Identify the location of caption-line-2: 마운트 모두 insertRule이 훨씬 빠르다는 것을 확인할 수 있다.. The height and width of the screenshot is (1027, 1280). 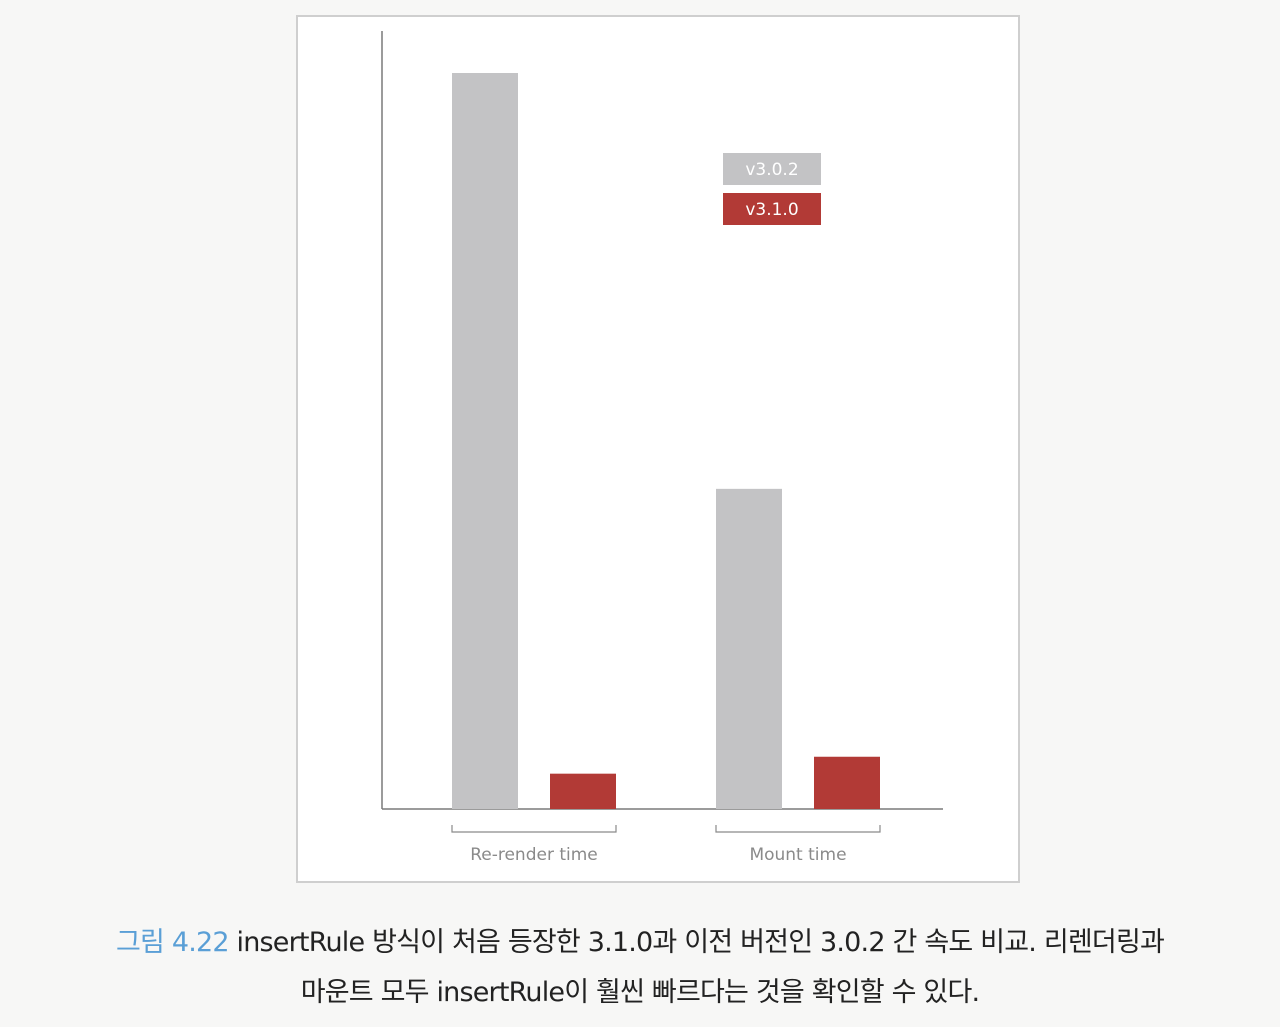
(640, 992).